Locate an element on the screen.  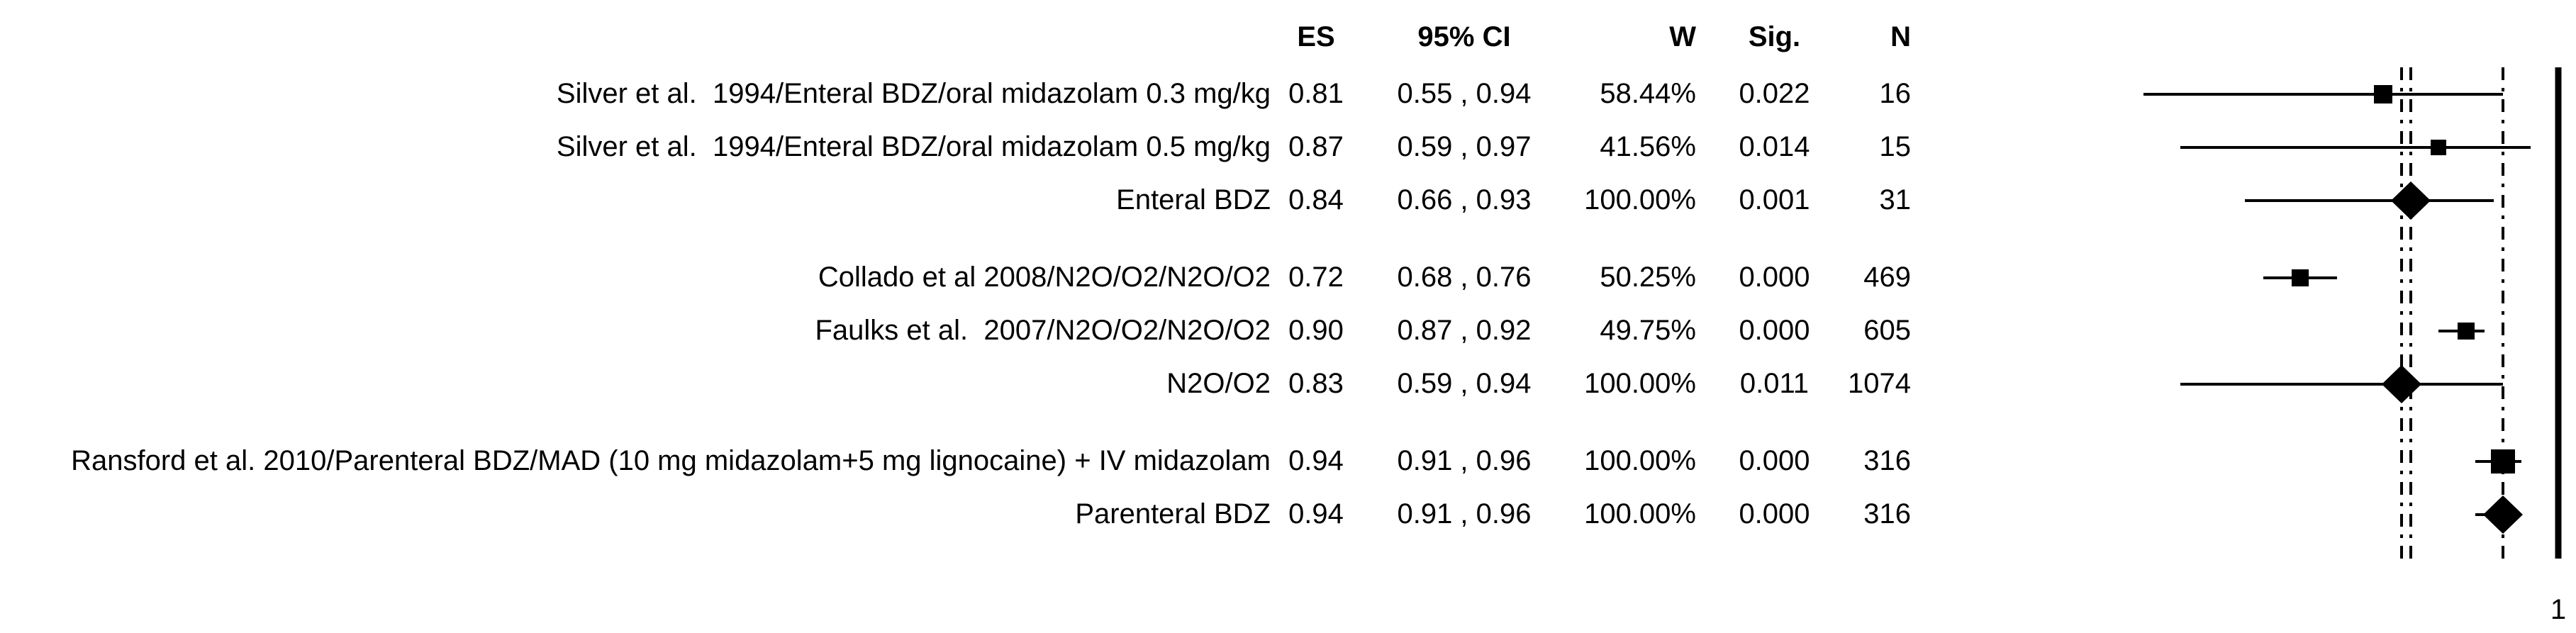
row-es: 0.84 is located at coordinates (1316, 199).